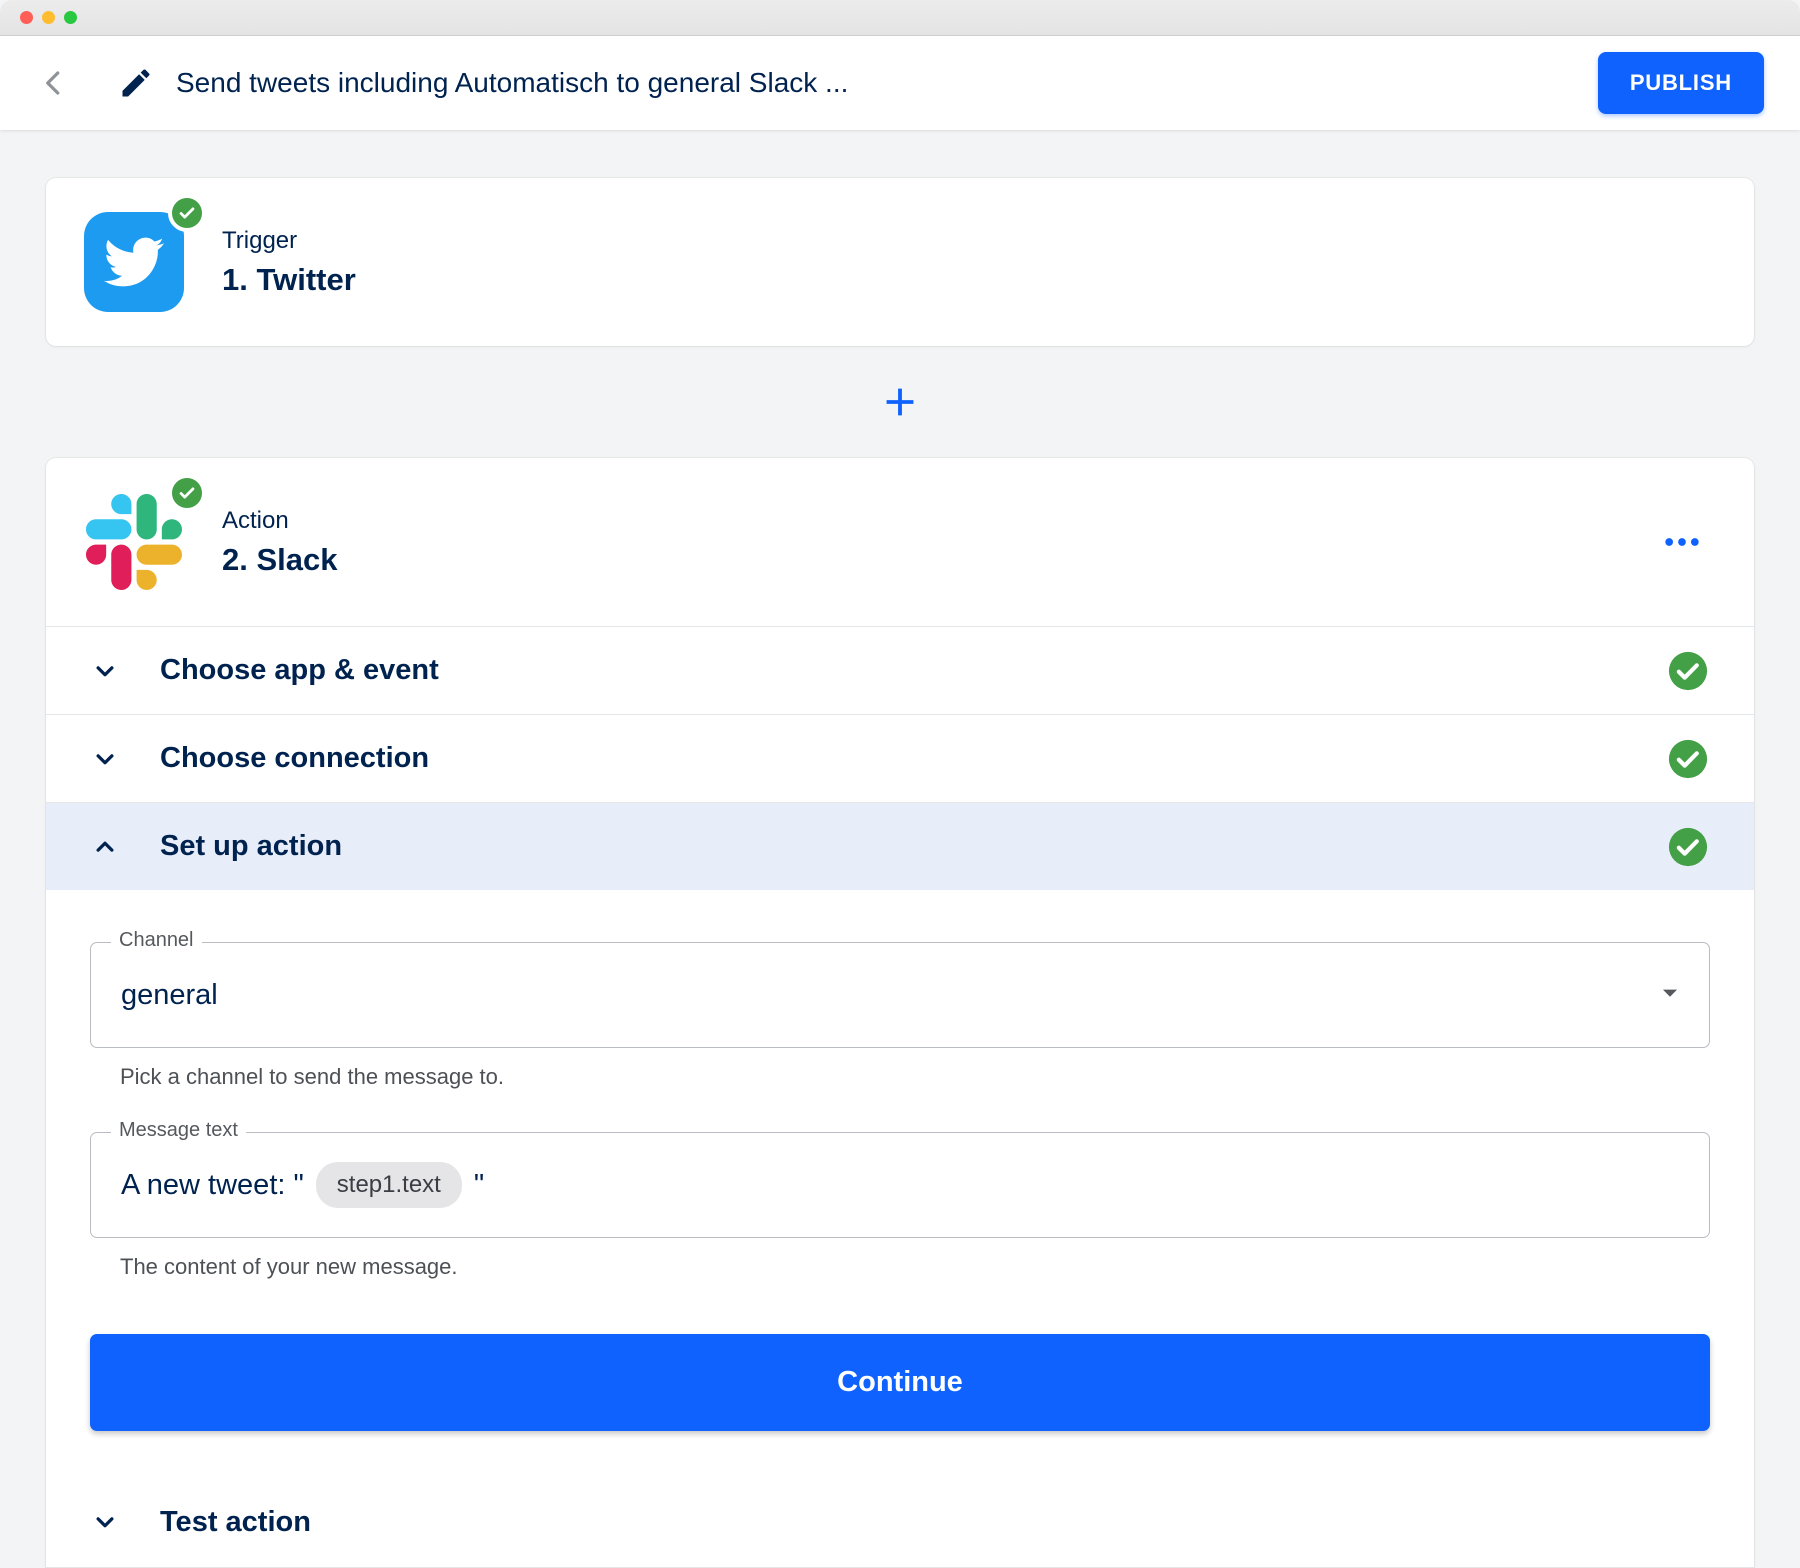 The height and width of the screenshot is (1568, 1800). What do you see at coordinates (169, 994) in the screenshot?
I see `channel-select-value: general` at bounding box center [169, 994].